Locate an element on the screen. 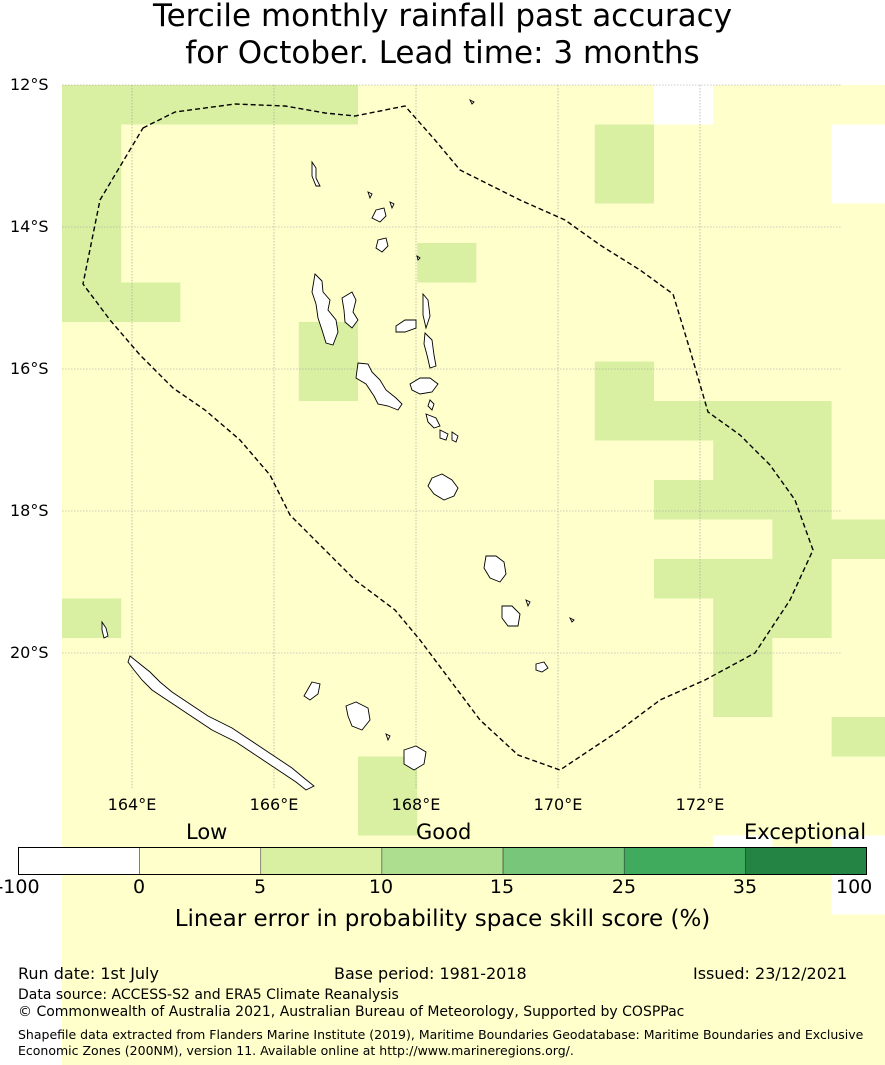  island-espiritu-santo is located at coordinates (325, 309).